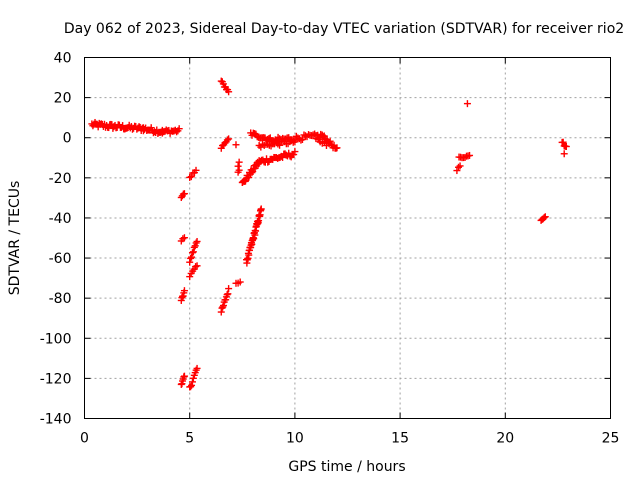  Describe the element at coordinates (84, 439) in the screenshot. I see `x-tick-label: 0` at that location.